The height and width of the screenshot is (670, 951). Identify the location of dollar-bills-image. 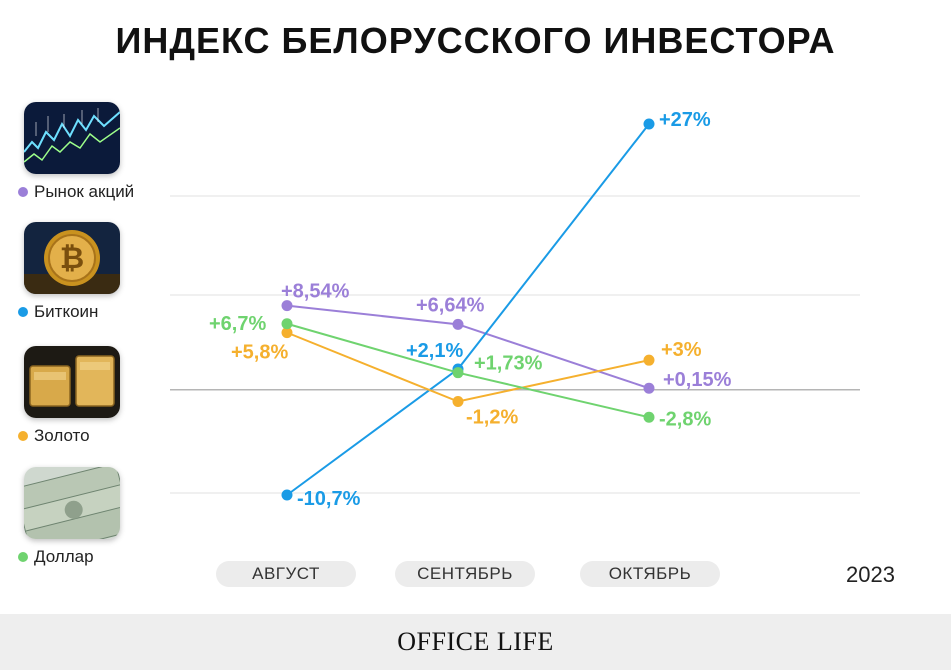
(72, 503).